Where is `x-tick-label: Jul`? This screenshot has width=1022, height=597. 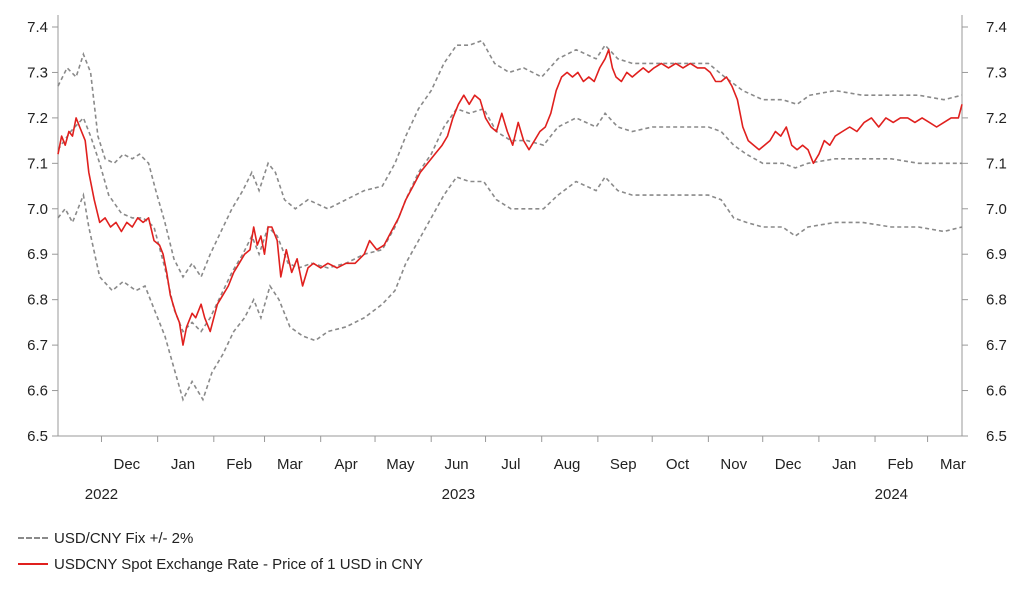
x-tick-label: Jul is located at coordinates (510, 464).